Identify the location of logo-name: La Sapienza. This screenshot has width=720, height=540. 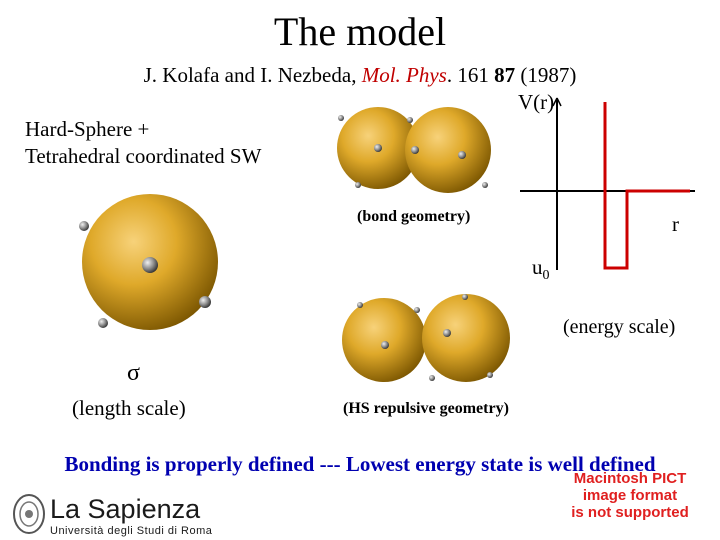
(125, 509).